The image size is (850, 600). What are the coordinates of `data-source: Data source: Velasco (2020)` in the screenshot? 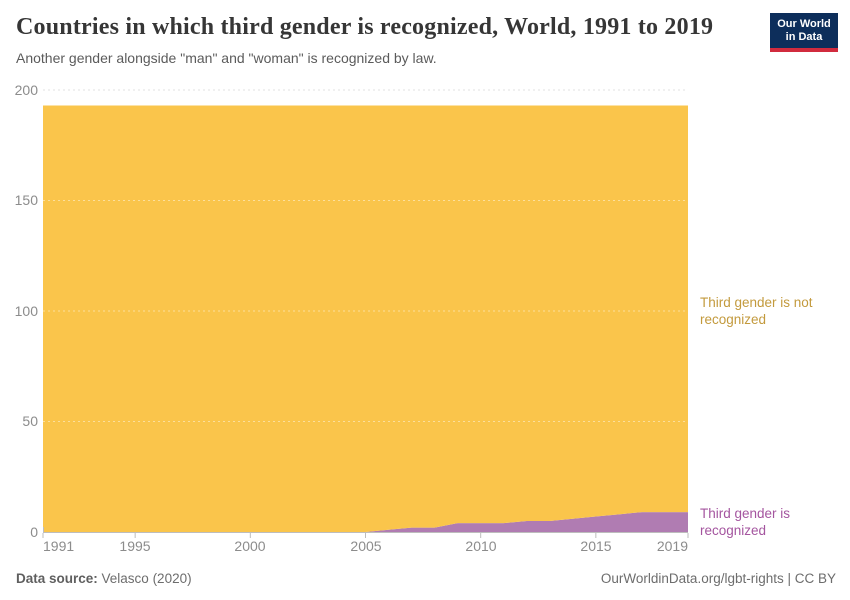 It's located at (104, 578).